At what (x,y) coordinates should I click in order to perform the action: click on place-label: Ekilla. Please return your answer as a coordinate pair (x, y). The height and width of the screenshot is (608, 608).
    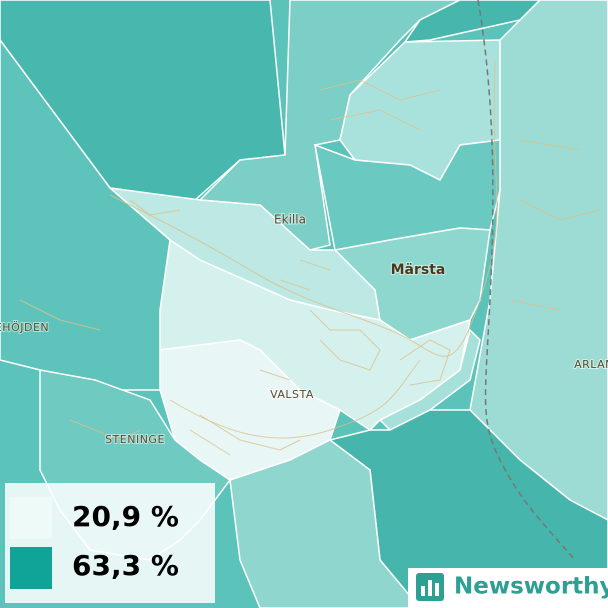
    Looking at the image, I should click on (290, 220).